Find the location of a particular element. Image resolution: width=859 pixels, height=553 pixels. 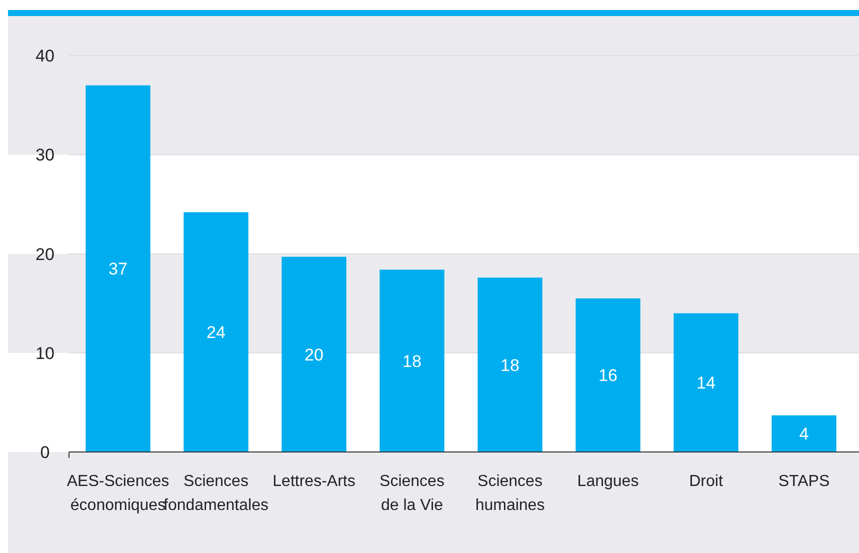

data-label: 14 is located at coordinates (706, 383).